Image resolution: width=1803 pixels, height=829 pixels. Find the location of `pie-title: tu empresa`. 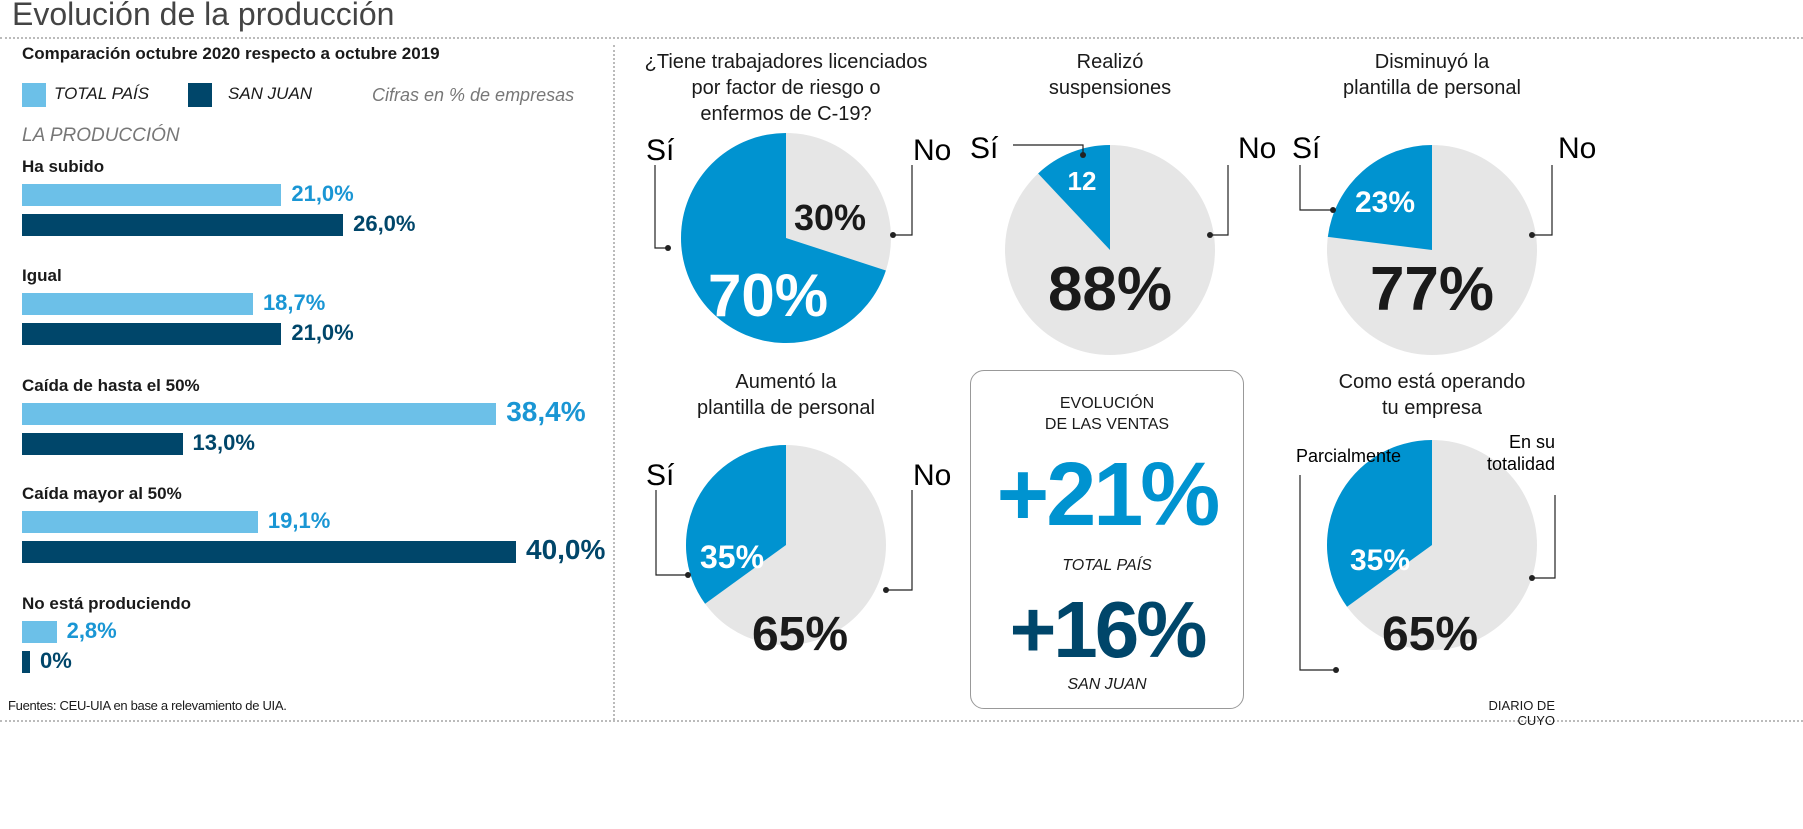

pie-title: tu empresa is located at coordinates (1432, 408).